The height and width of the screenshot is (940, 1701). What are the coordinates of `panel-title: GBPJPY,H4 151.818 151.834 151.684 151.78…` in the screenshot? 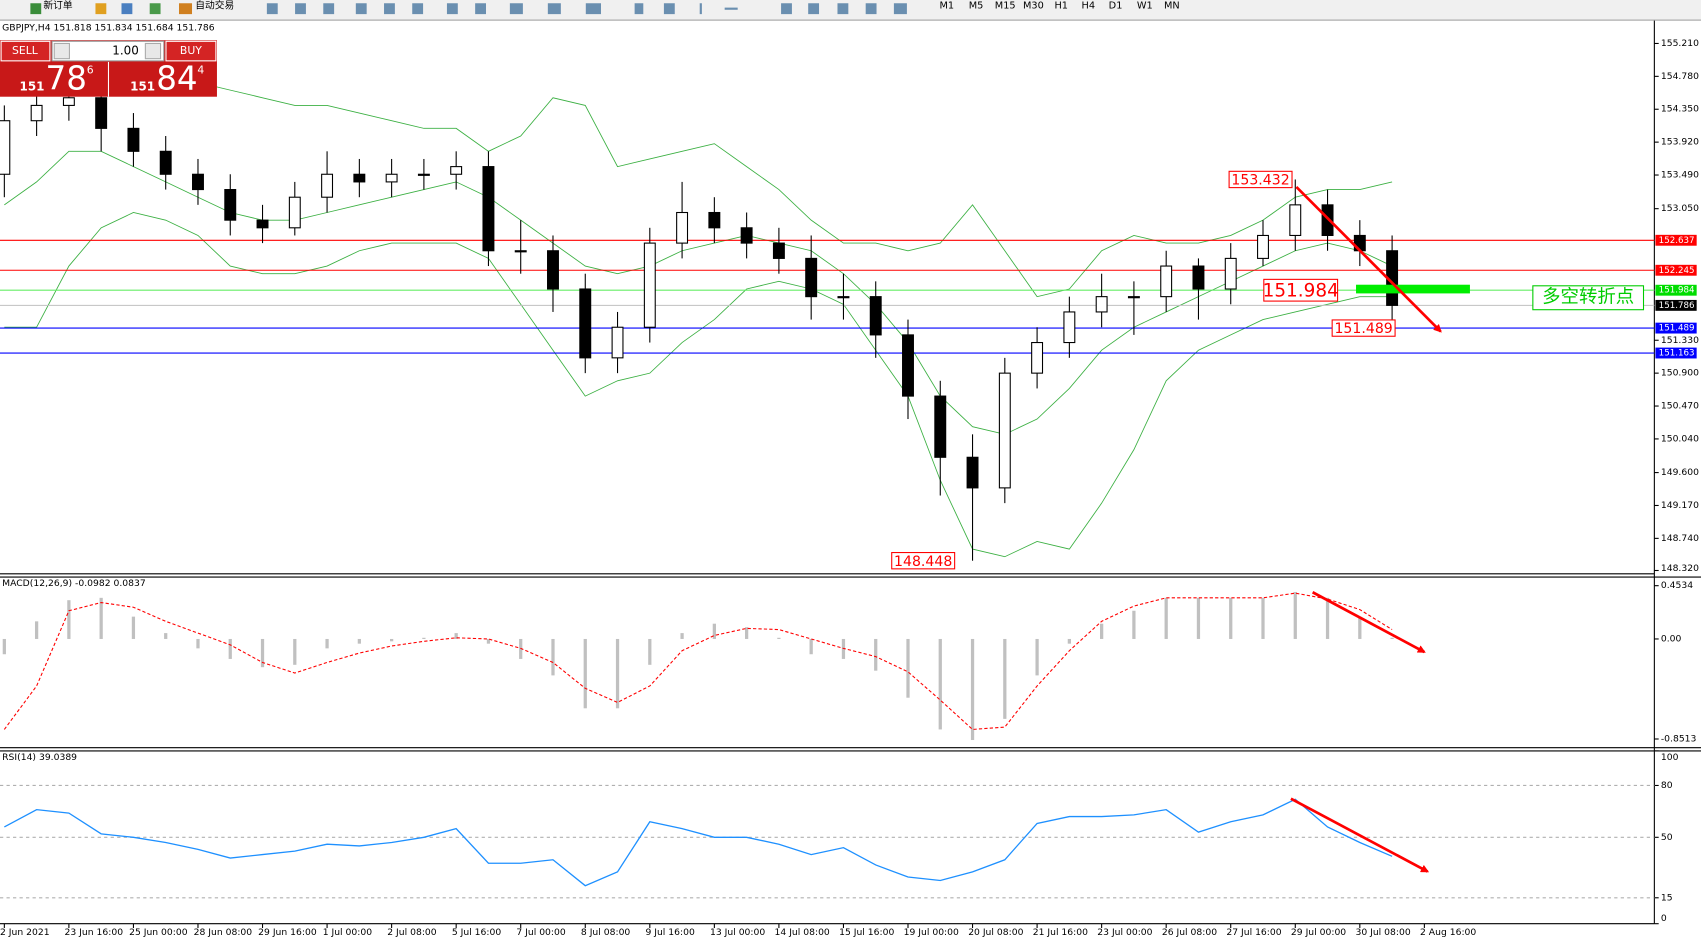 It's located at (108, 28).